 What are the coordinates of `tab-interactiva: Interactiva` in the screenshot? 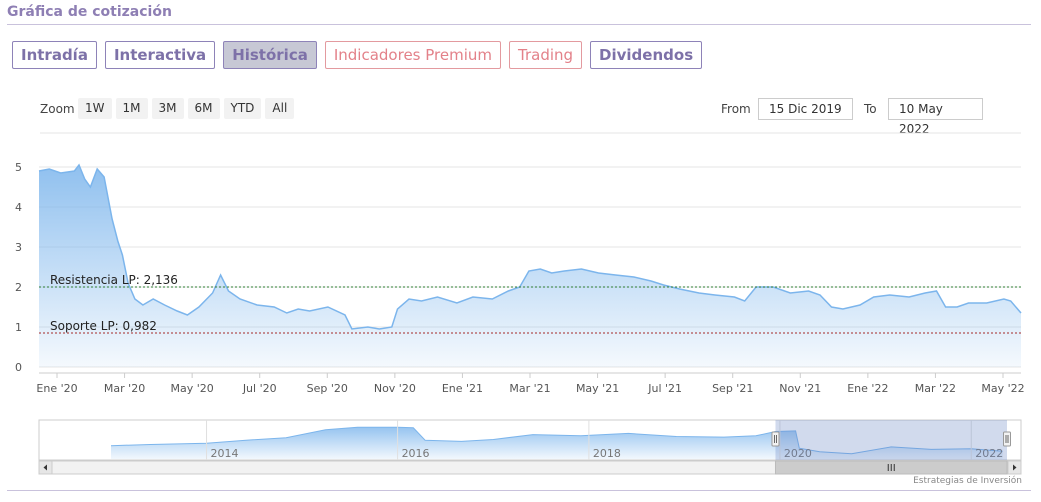 It's located at (160, 55).